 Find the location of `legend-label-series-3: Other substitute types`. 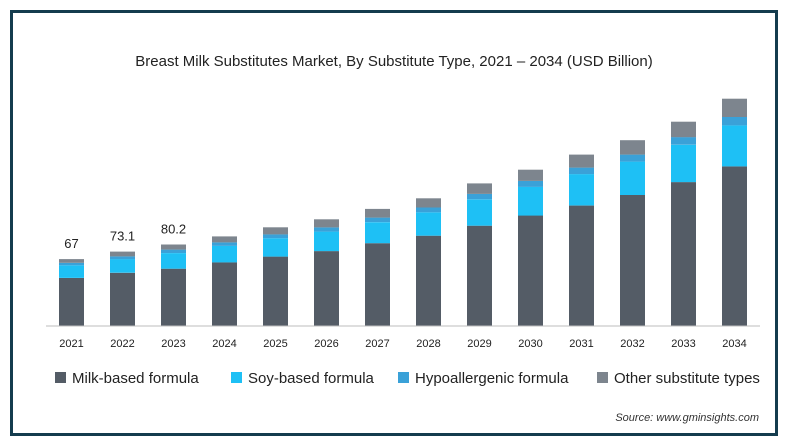

legend-label-series-3: Other substitute types is located at coordinates (687, 378).